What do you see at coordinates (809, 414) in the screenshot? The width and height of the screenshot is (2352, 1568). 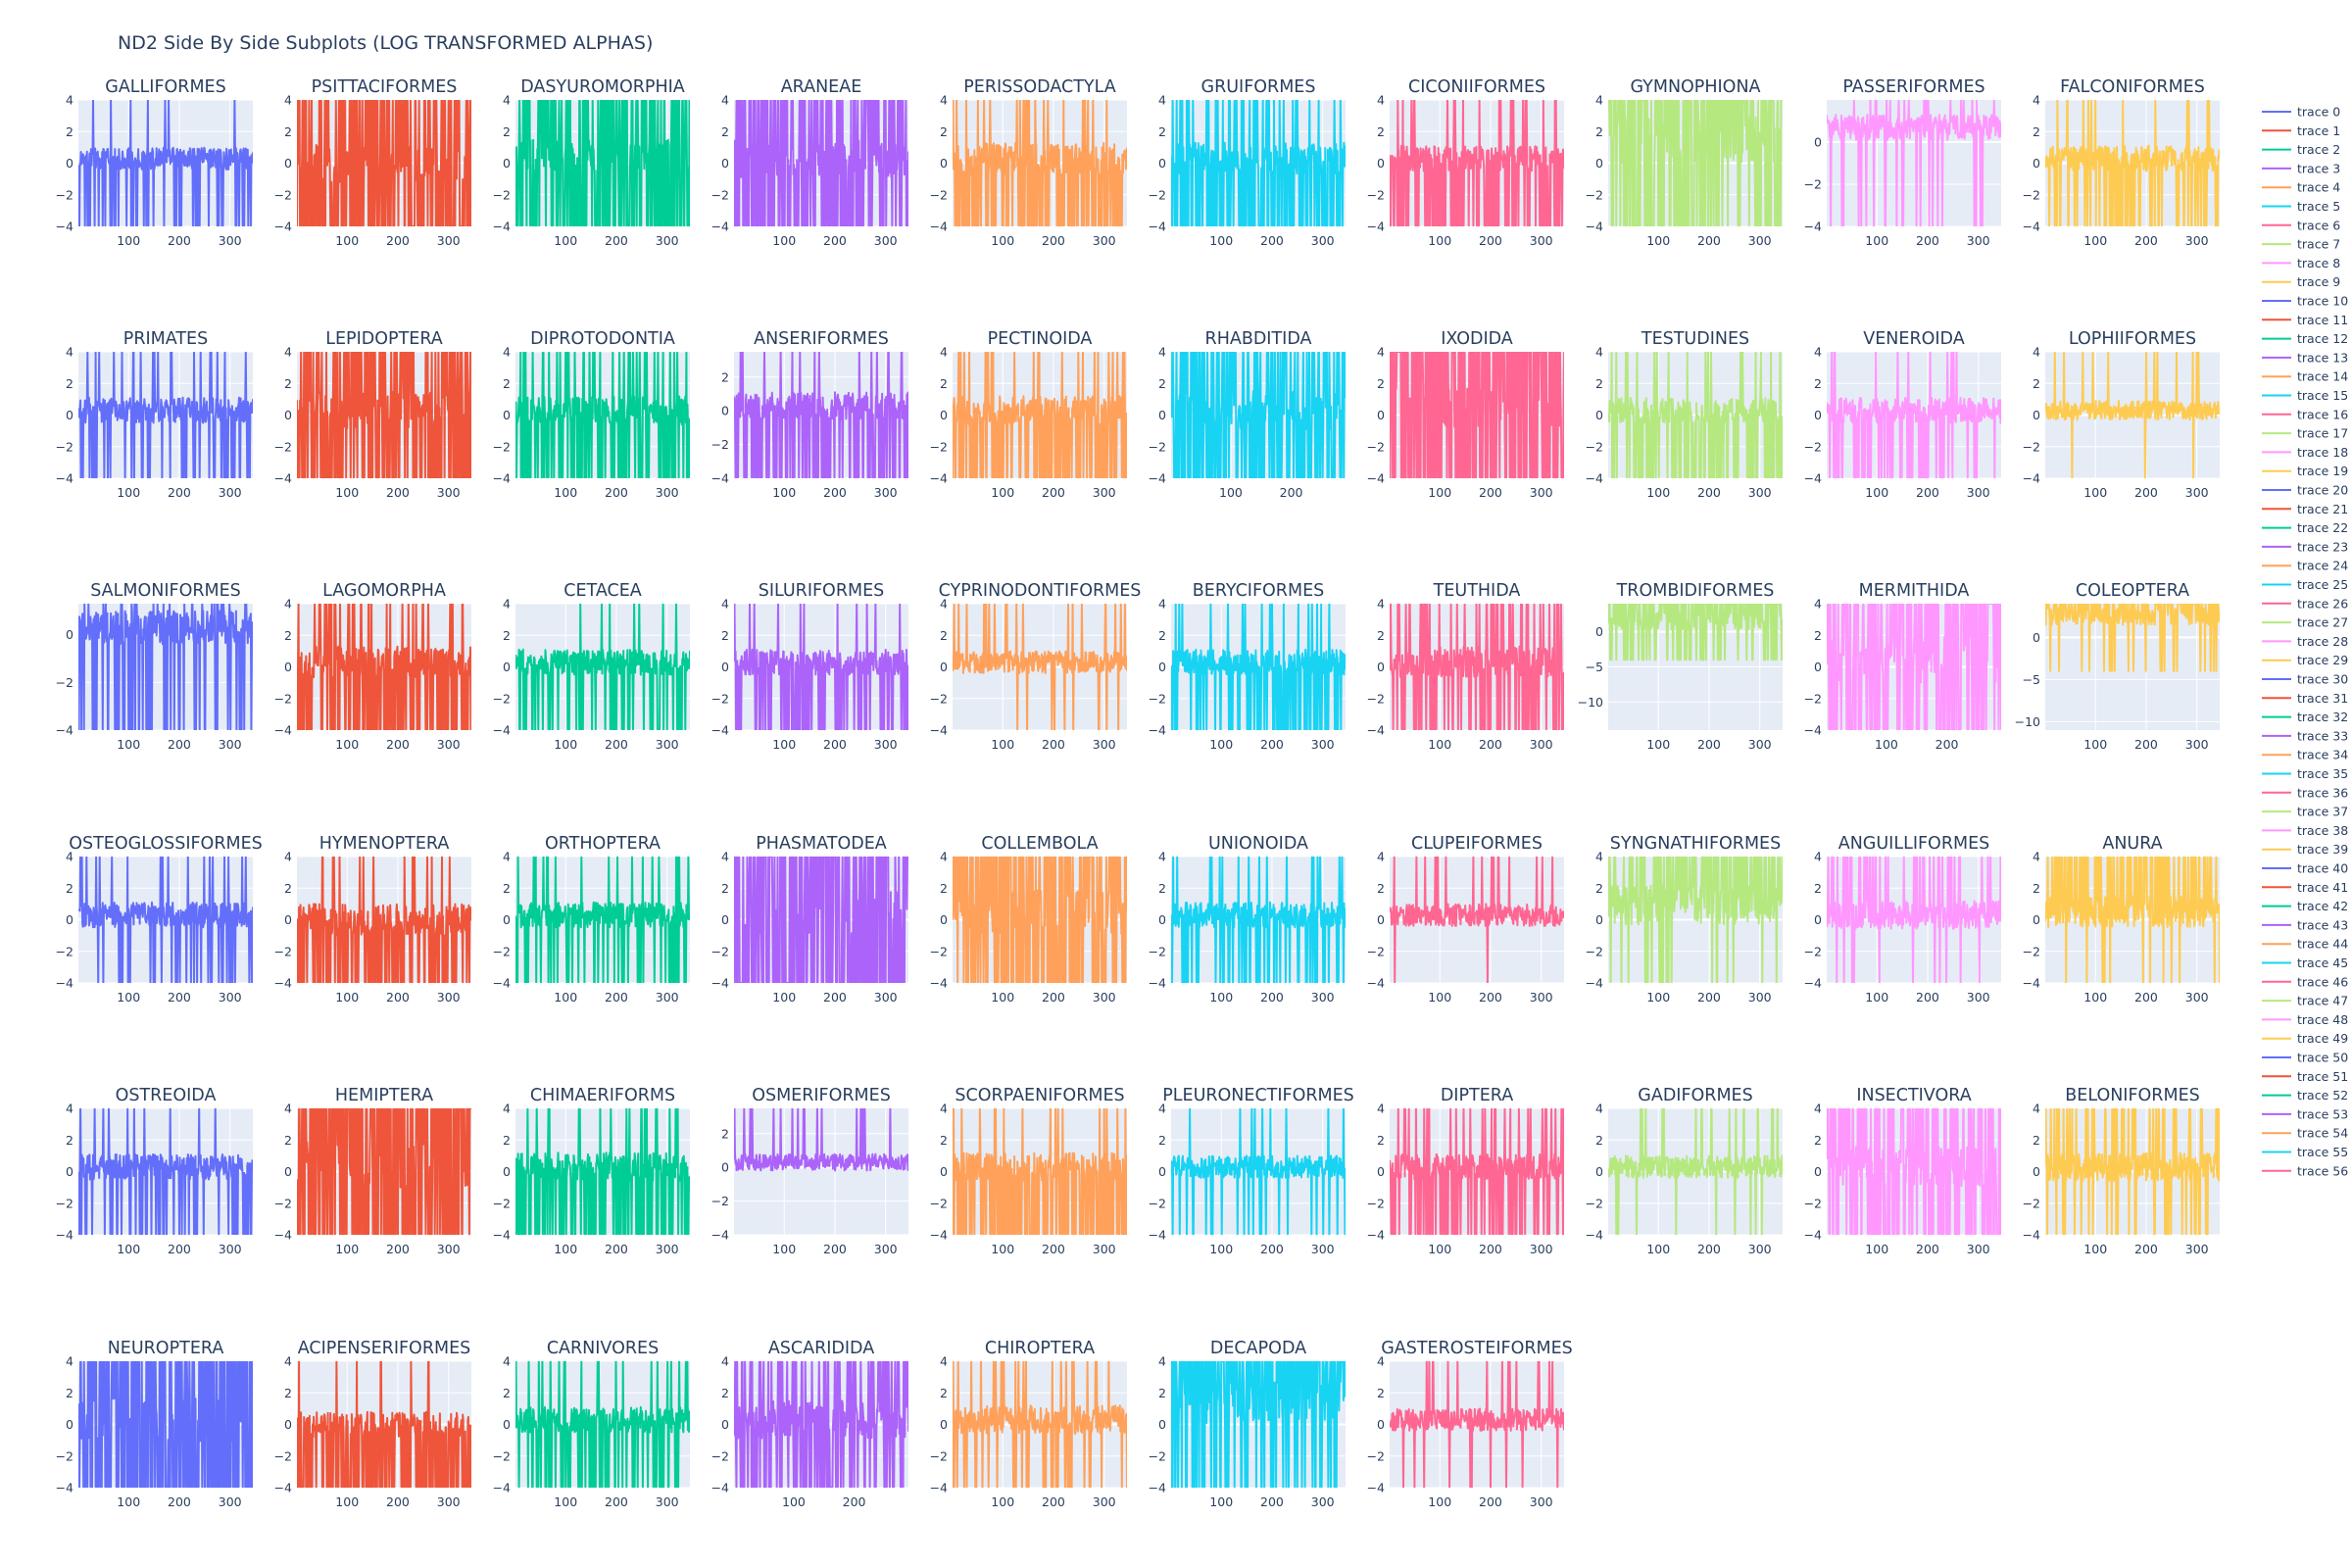 I see `subplot: 100 200 300 −4 −2 0 2 ANSERIFORMES` at bounding box center [809, 414].